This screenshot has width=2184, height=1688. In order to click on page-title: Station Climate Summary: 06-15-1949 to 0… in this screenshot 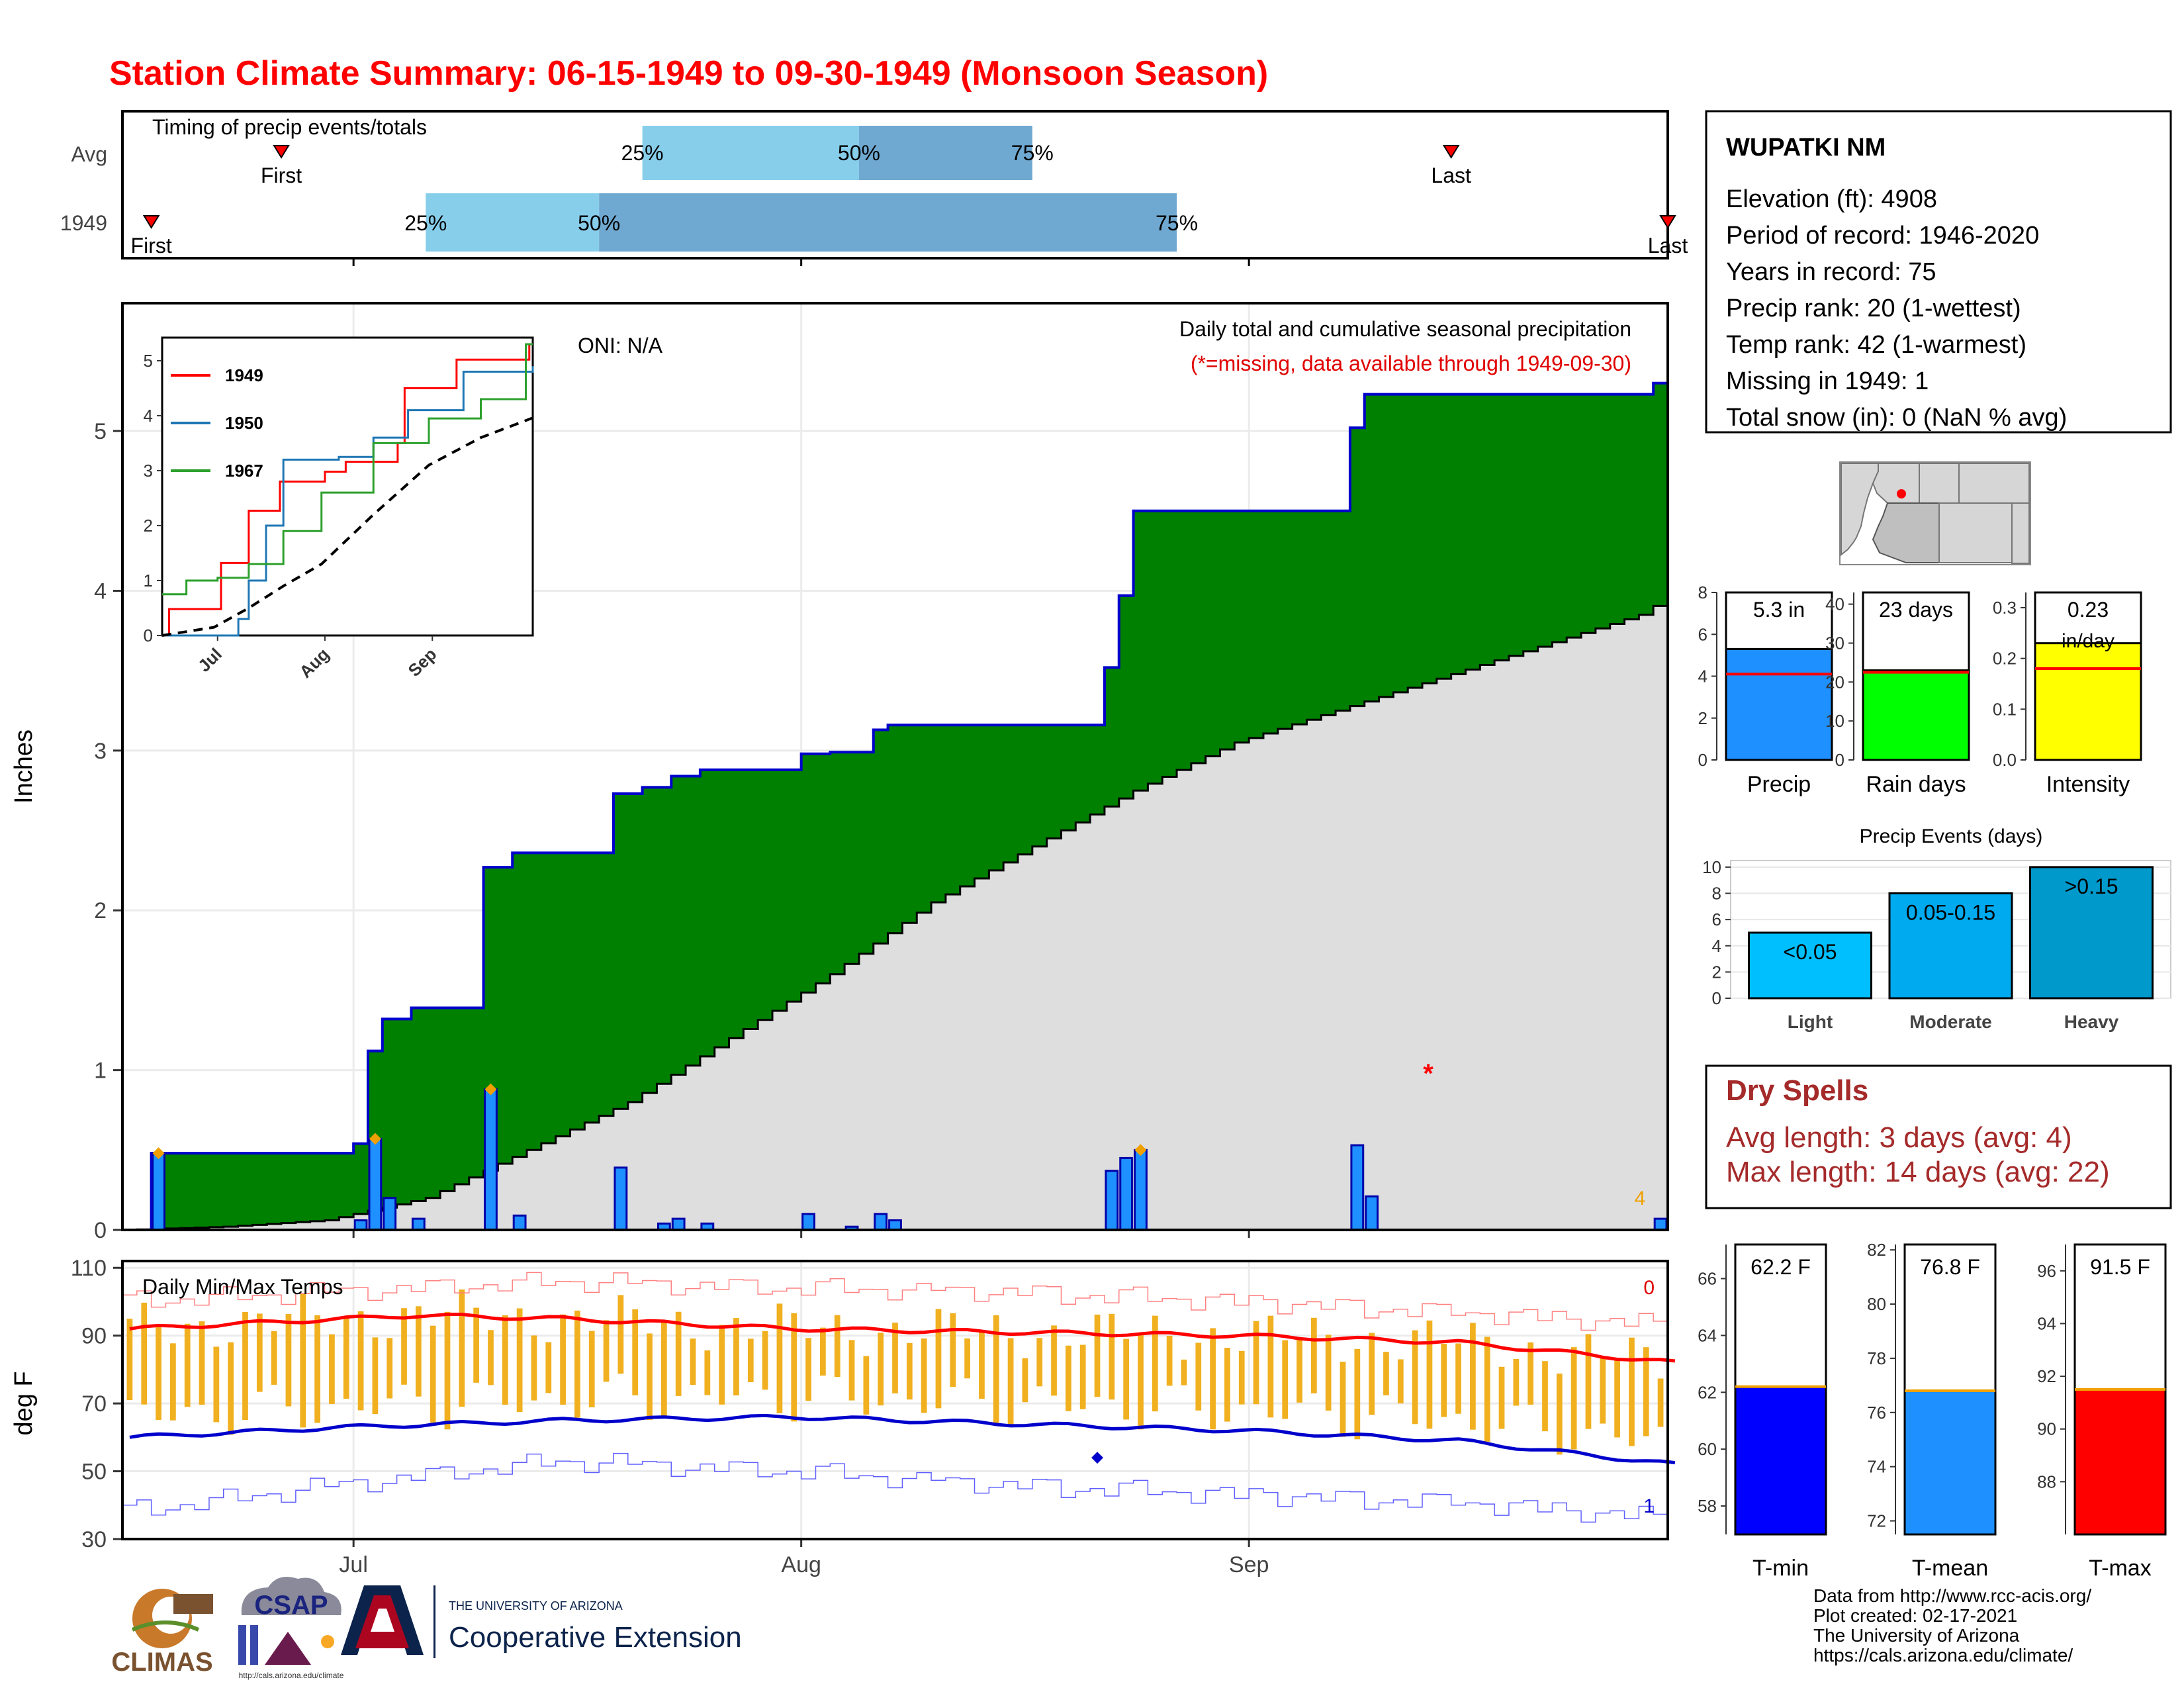, I will do `click(688, 73)`.